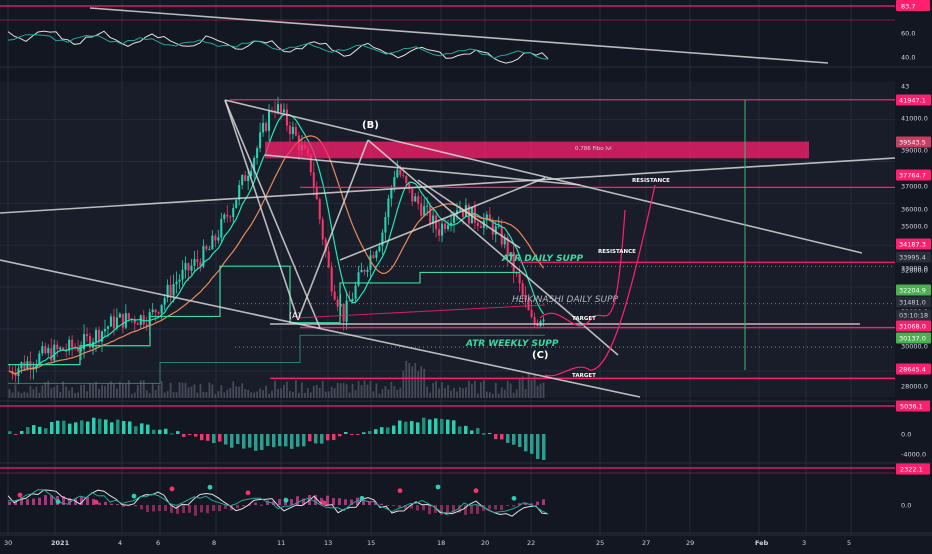  Describe the element at coordinates (914, 151) in the screenshot. I see `price-tick-label: 39000.0` at that location.